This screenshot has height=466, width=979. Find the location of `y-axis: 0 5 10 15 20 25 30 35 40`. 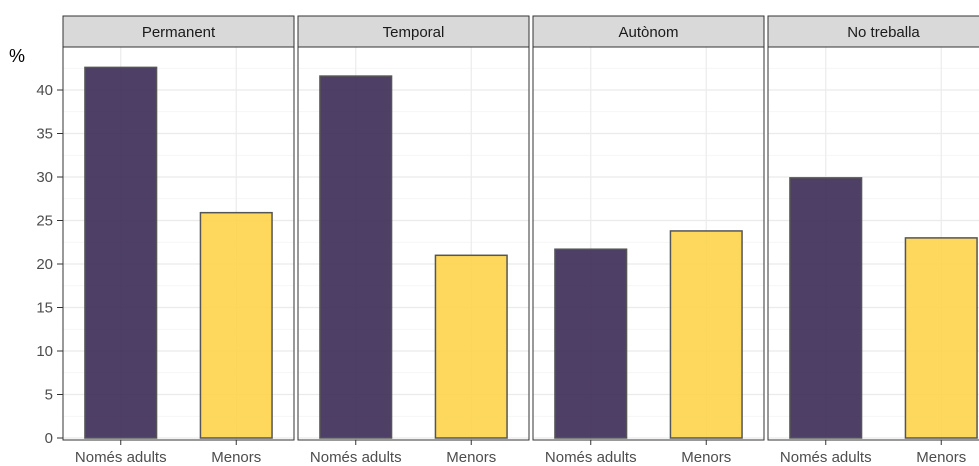

y-axis: 0 5 10 15 20 25 30 35 40 is located at coordinates (49, 264).